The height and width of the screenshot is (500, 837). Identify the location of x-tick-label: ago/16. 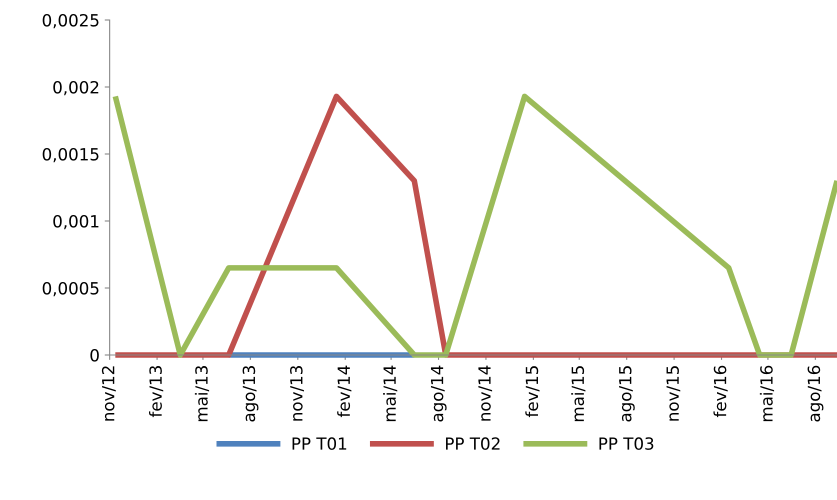
(816, 394).